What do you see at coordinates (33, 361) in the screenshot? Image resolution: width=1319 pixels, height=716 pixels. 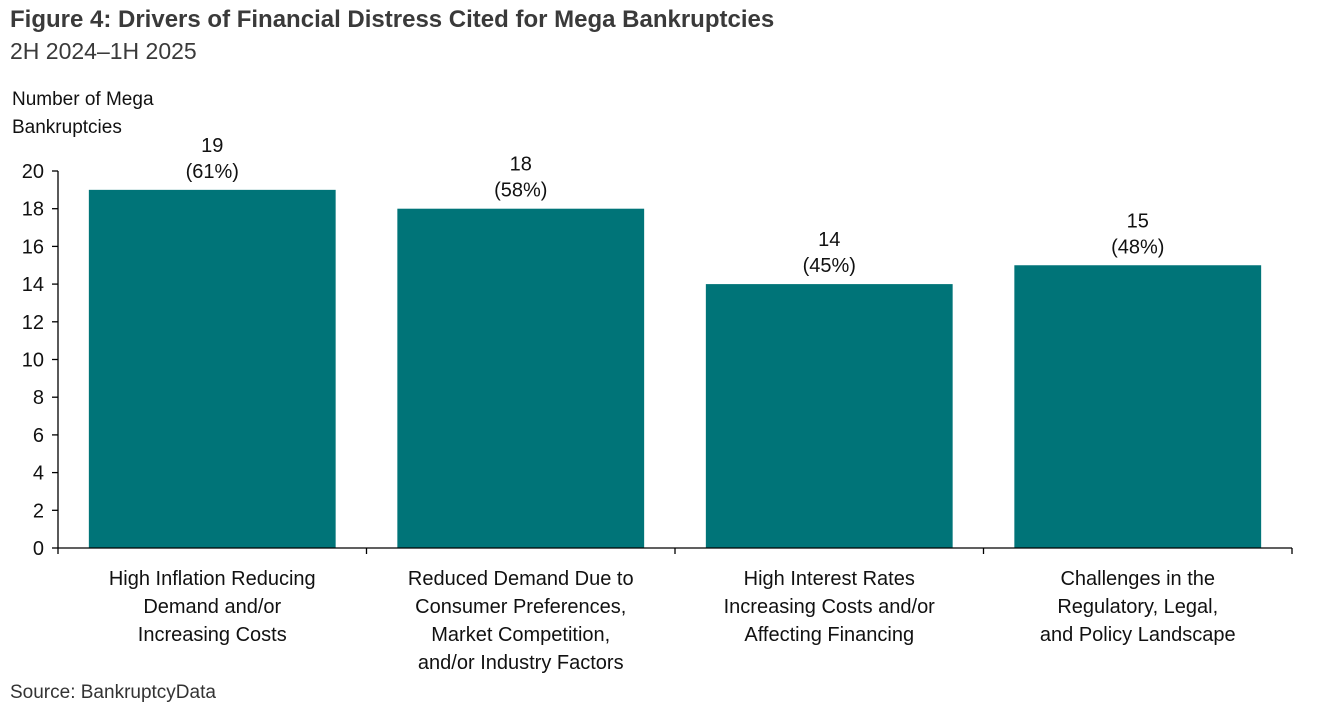 I see `y-tick-label: 10` at bounding box center [33, 361].